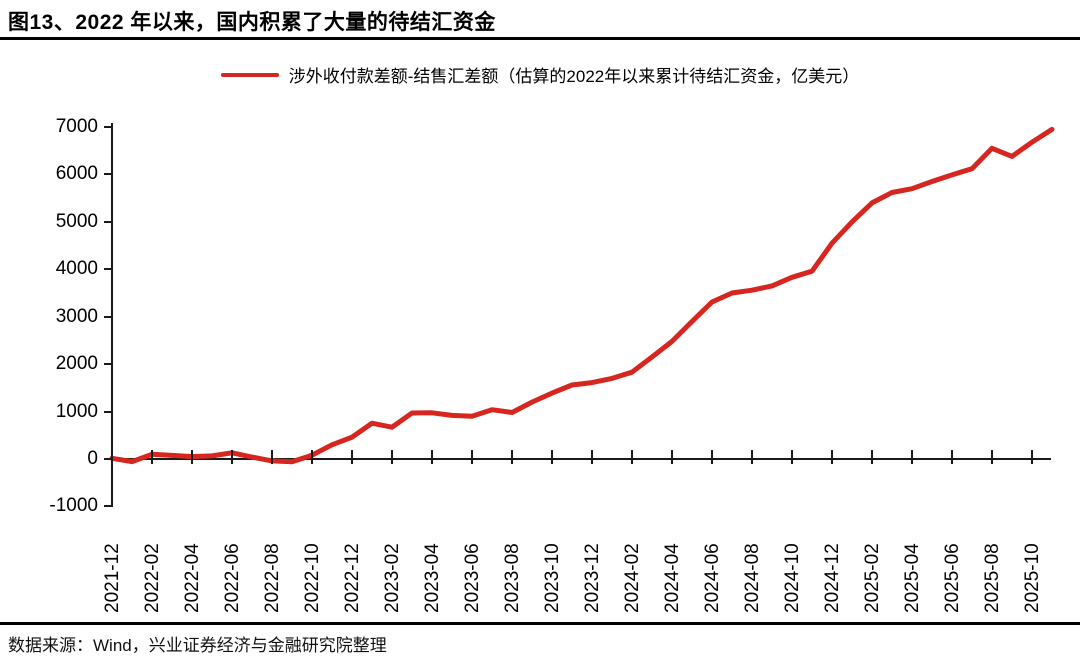  Describe the element at coordinates (592, 578) in the screenshot. I see `x-axis-tick-label: 2023-12` at that location.